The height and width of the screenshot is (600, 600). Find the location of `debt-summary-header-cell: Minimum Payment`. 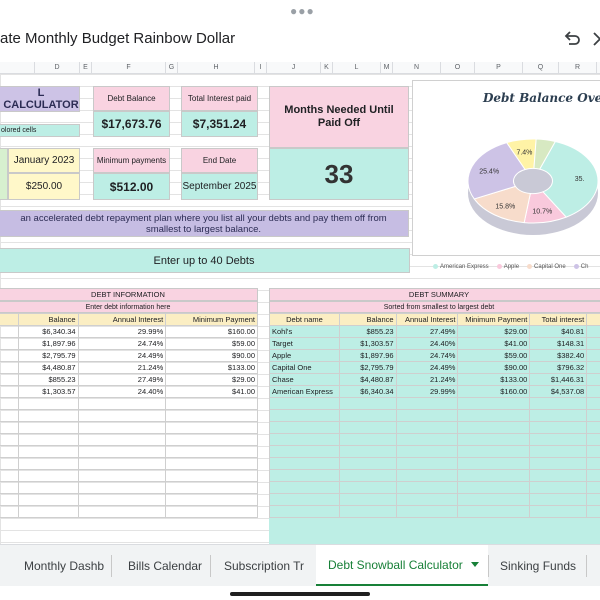

debt-summary-header-cell: Minimum Payment is located at coordinates (494, 319).